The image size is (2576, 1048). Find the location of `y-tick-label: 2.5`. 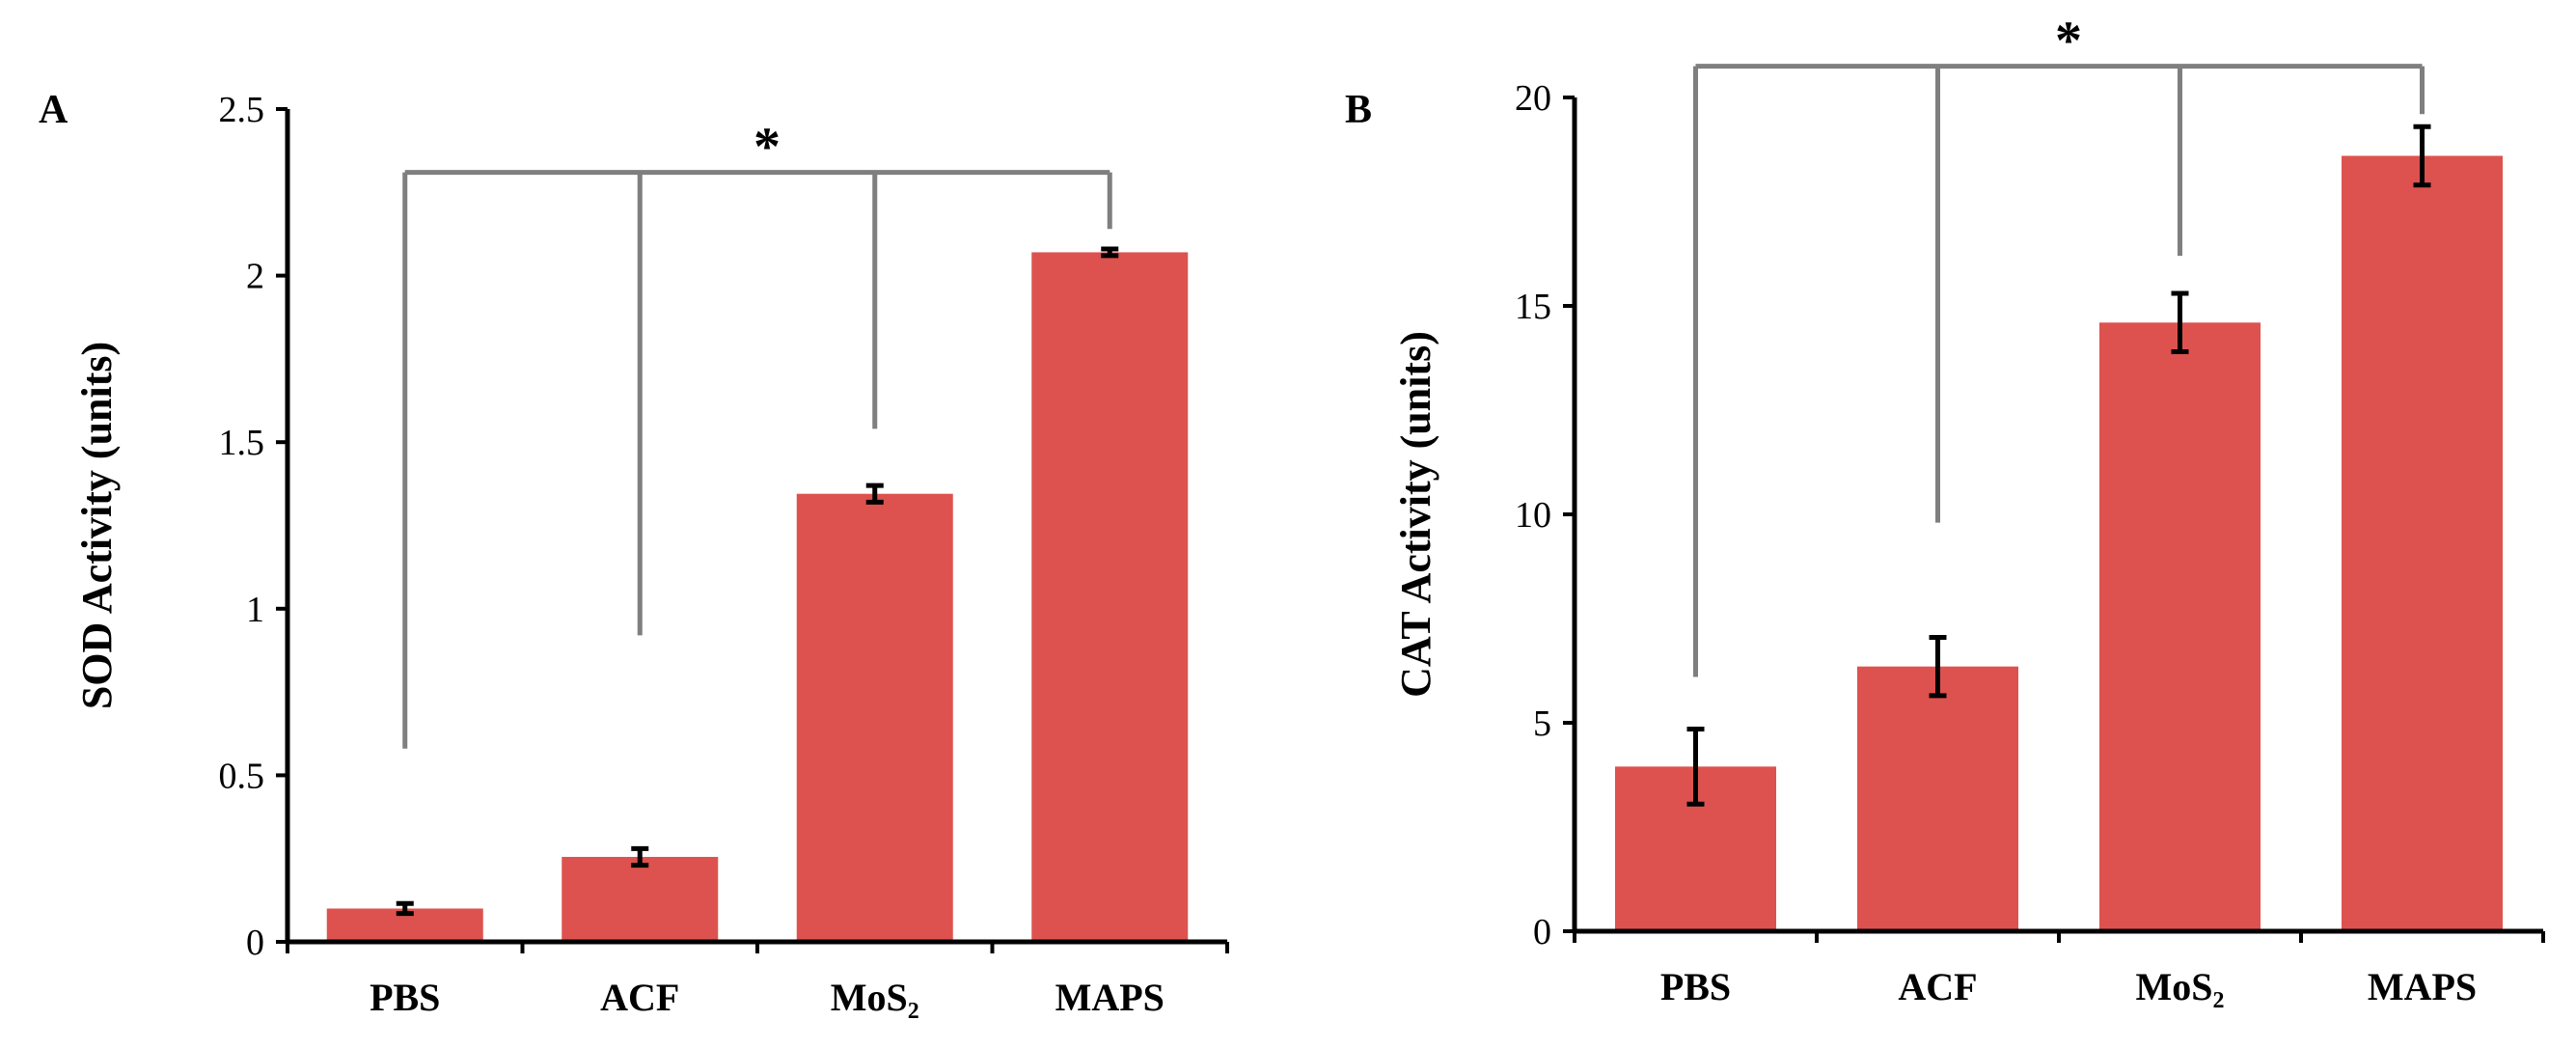

y-tick-label: 2.5 is located at coordinates (242, 110).